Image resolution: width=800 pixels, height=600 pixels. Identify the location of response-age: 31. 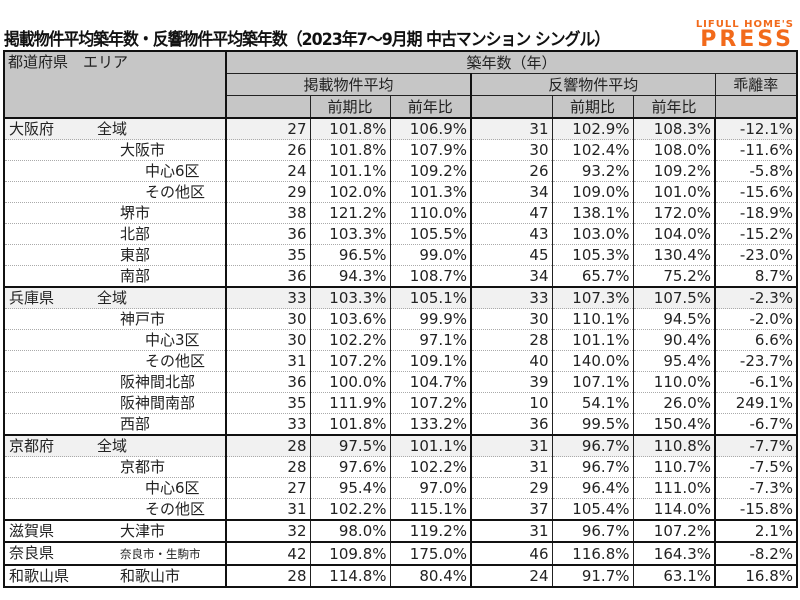
(511, 128).